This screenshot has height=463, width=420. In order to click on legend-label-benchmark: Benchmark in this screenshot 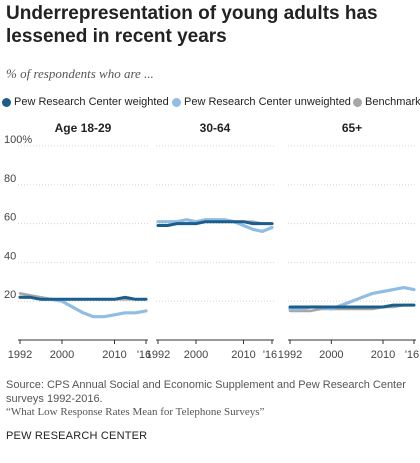, I will do `click(392, 102)`.